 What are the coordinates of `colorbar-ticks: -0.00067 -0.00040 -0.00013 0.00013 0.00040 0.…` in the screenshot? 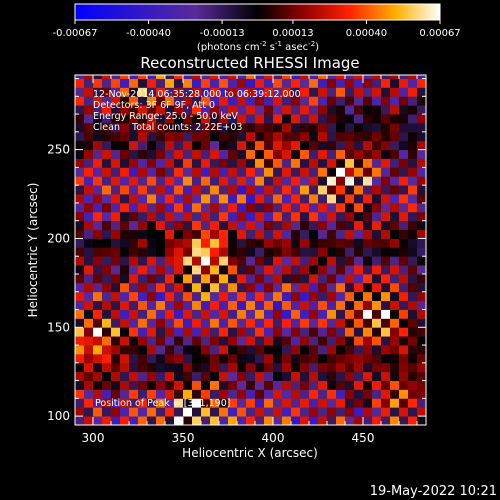 It's located at (257, 29).